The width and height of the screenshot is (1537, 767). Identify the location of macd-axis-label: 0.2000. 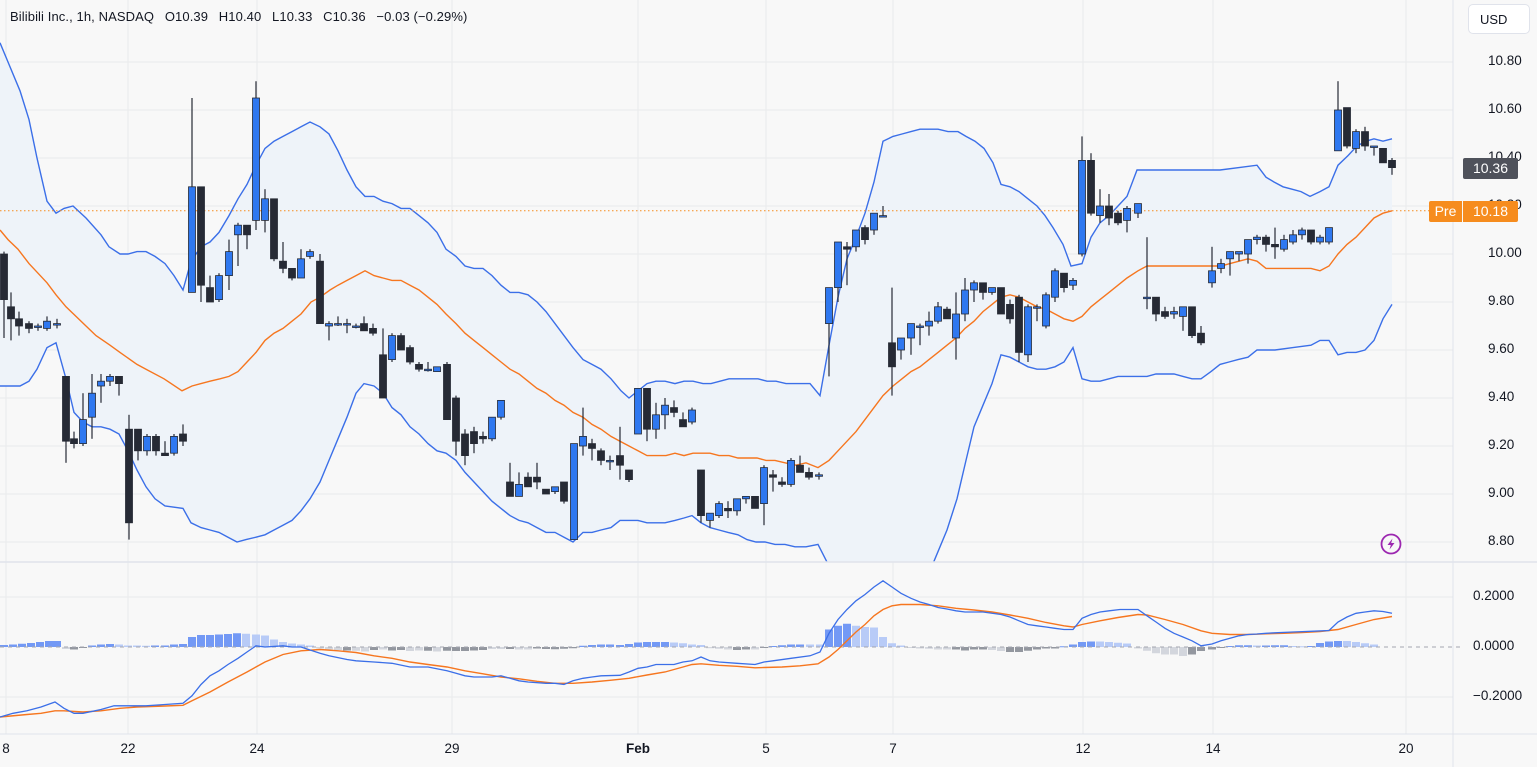
(1494, 595).